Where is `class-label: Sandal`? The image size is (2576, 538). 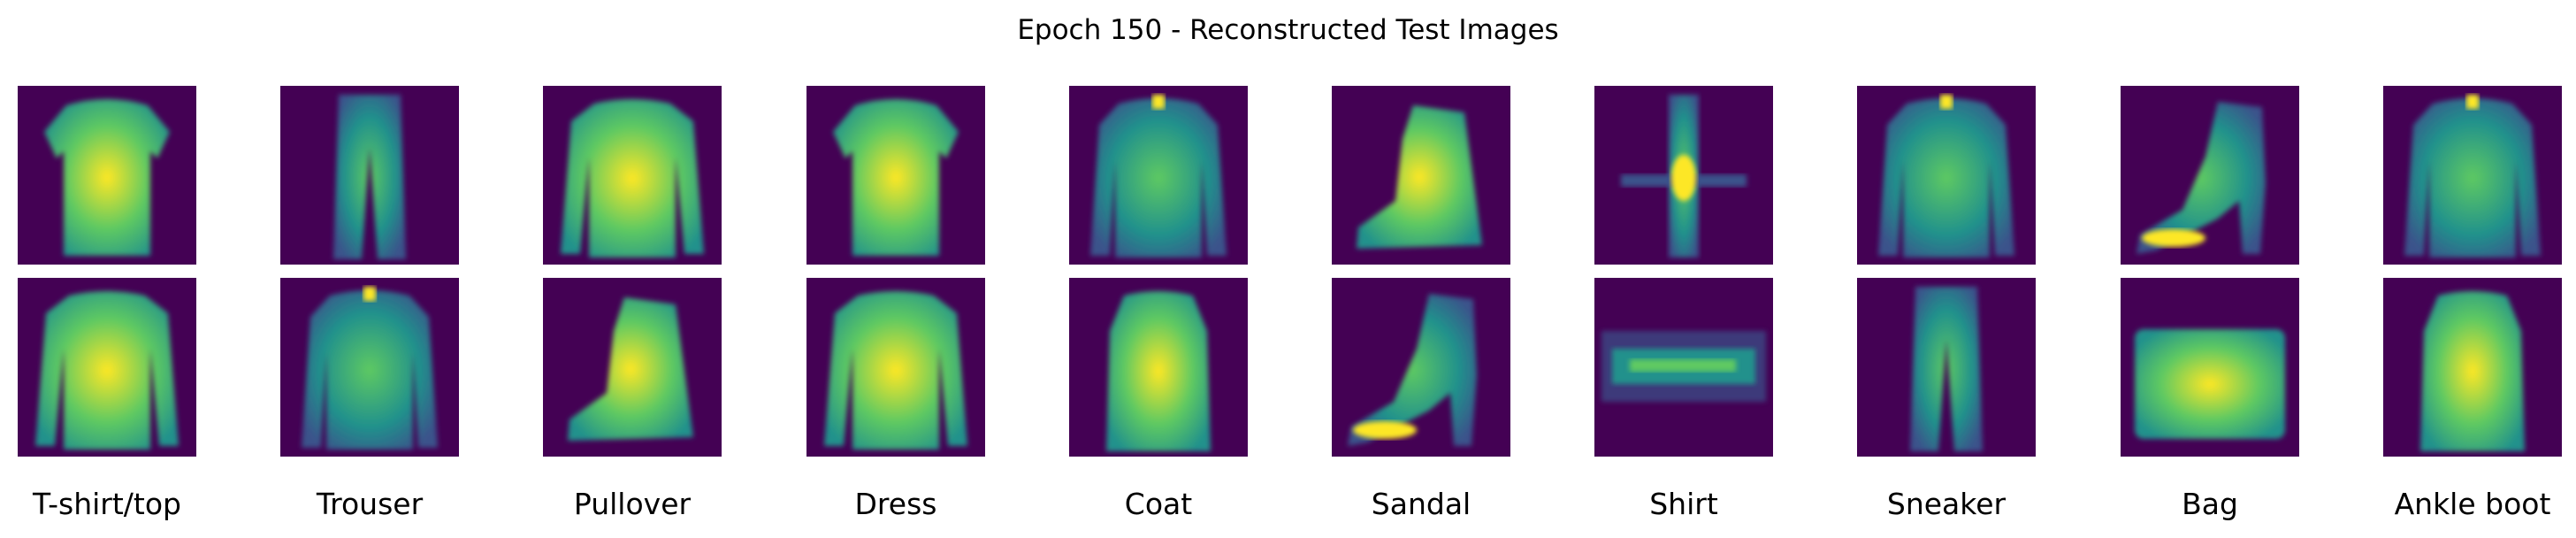 class-label: Sandal is located at coordinates (1421, 504).